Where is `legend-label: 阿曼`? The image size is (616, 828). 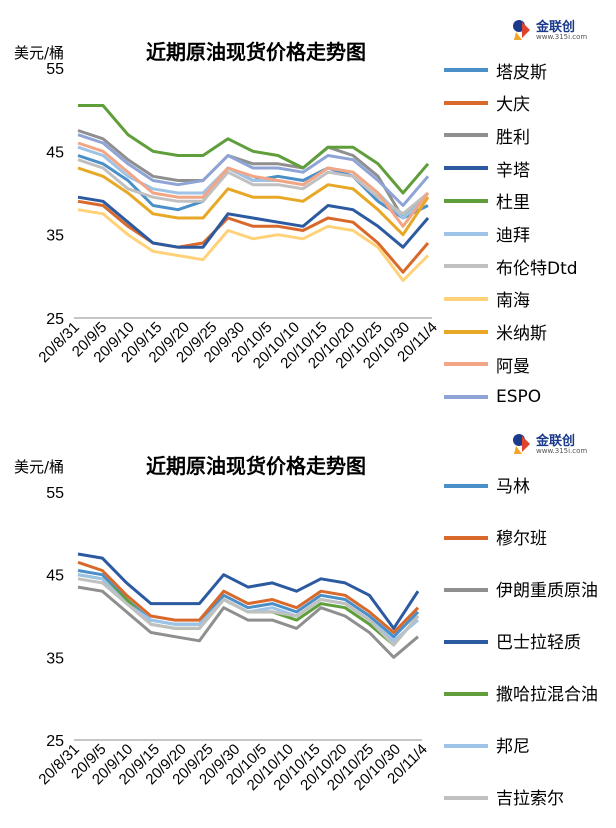
legend-label: 阿曼 is located at coordinates (513, 366).